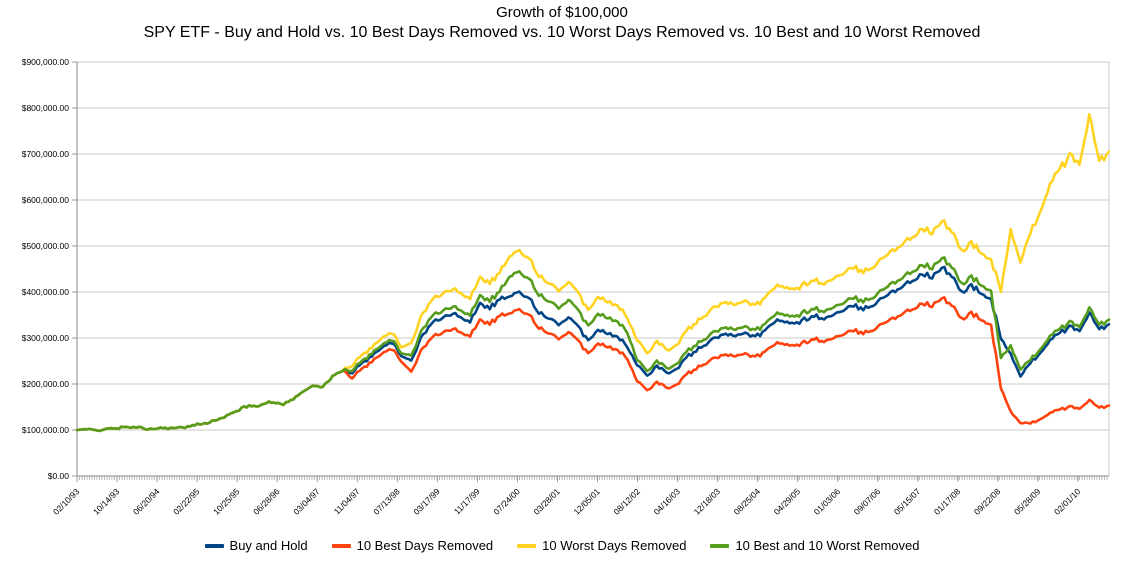 The width and height of the screenshot is (1124, 567). What do you see at coordinates (827, 545) in the screenshot?
I see `legend-label: 10 Best and 10 Worst Removed` at bounding box center [827, 545].